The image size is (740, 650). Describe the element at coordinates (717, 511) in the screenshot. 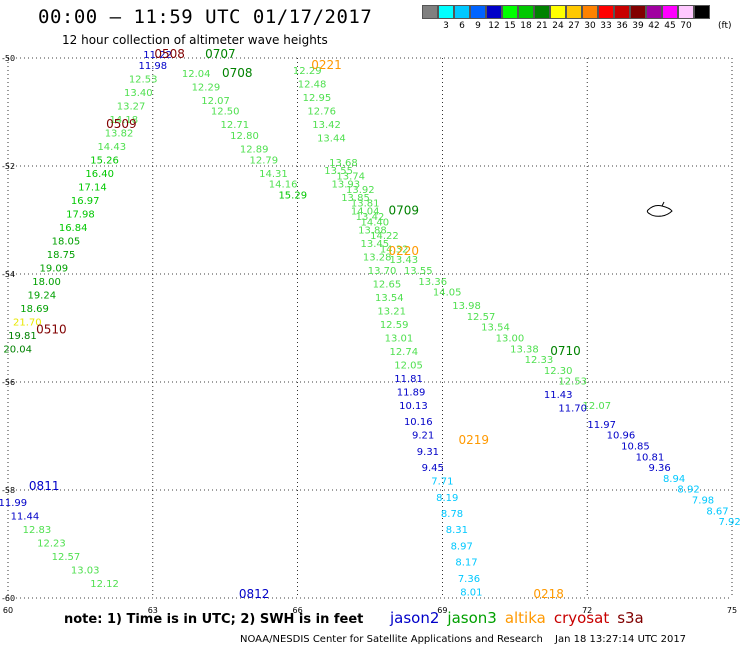

I see `wave-height-point: 8.67` at that location.